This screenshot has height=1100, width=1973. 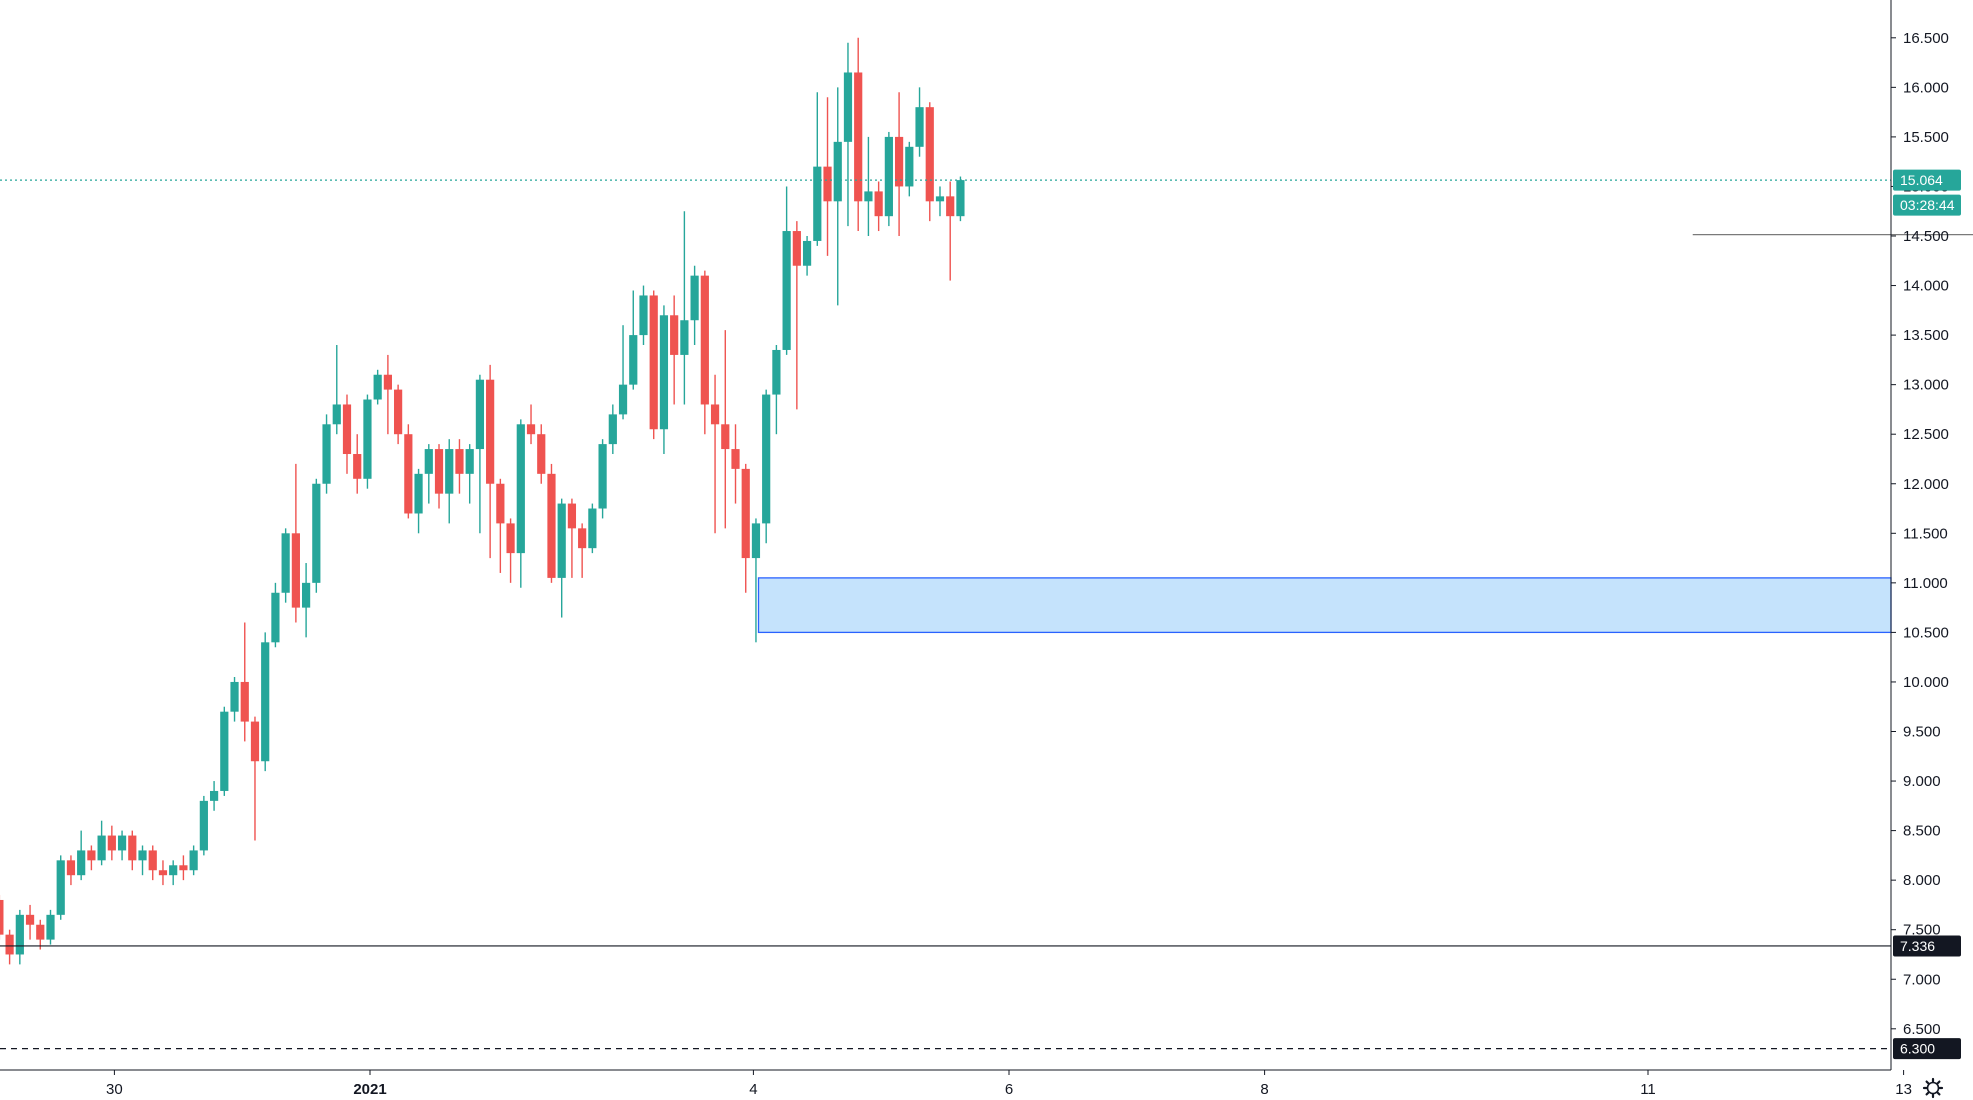 What do you see at coordinates (1324, 605) in the screenshot?
I see `support-zone` at bounding box center [1324, 605].